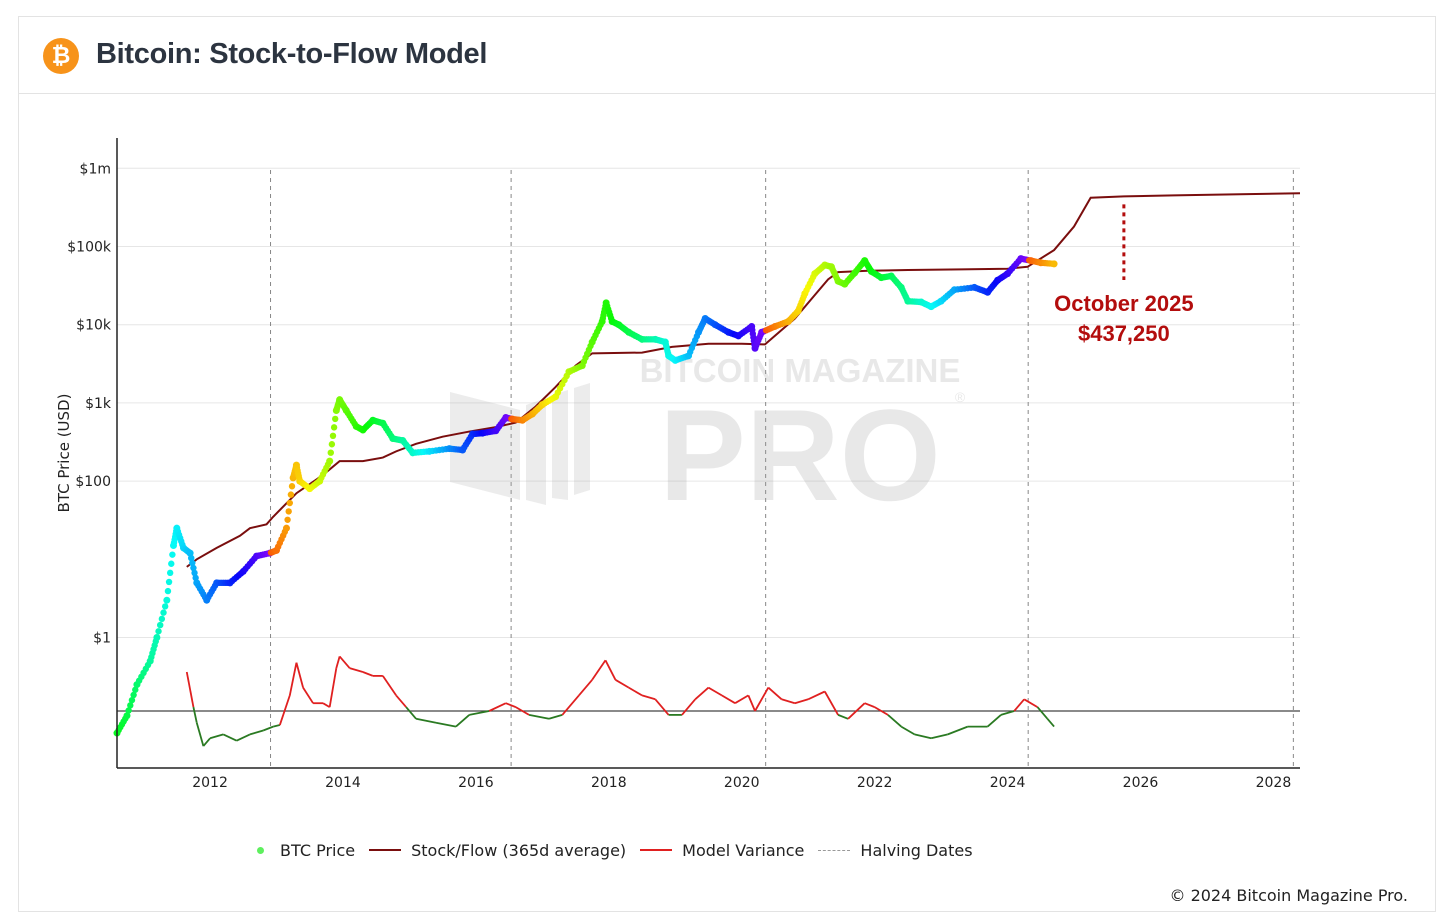  I want to click on halving-dates-swatch, so click(834, 850).